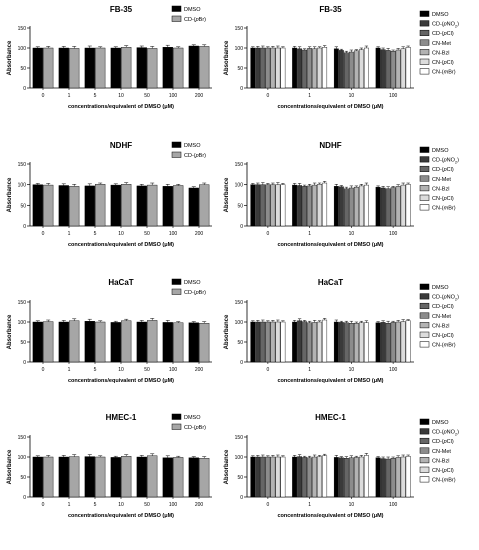 Image resolution: width=479 pixels, height=550 pixels. I want to click on legend-label: CN-Bzl, so click(440, 53).